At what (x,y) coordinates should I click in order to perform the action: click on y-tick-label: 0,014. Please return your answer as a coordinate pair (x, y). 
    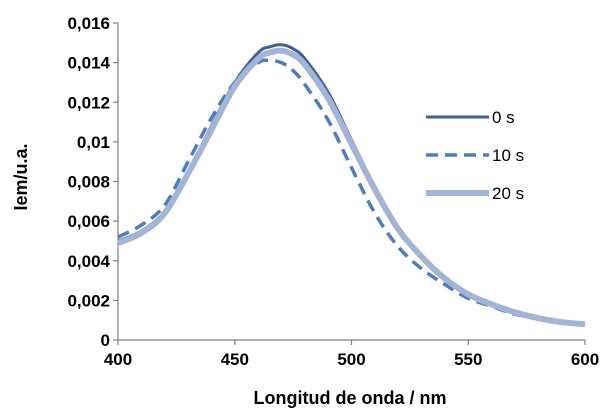
    Looking at the image, I should click on (88, 63).